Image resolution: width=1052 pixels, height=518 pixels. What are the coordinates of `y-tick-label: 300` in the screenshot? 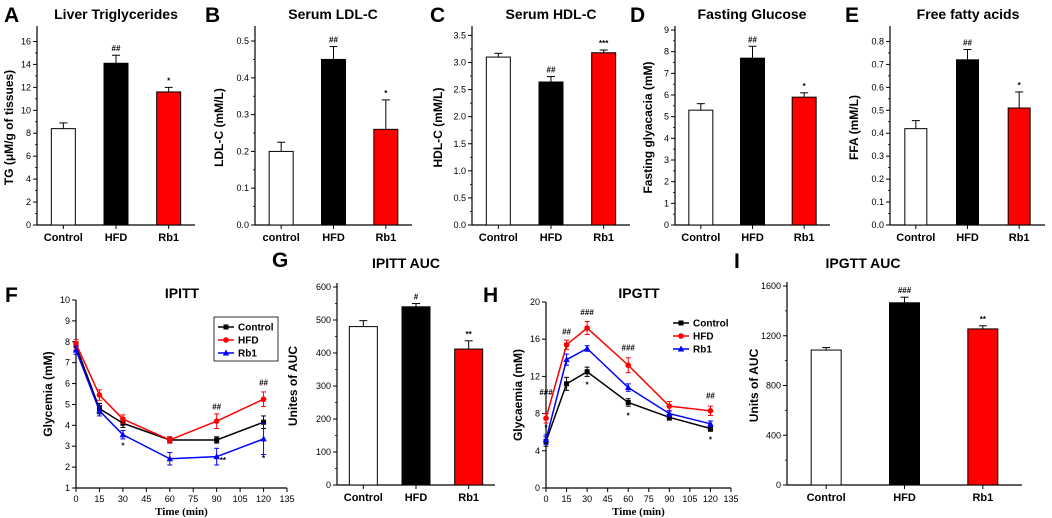 It's located at (323, 386).